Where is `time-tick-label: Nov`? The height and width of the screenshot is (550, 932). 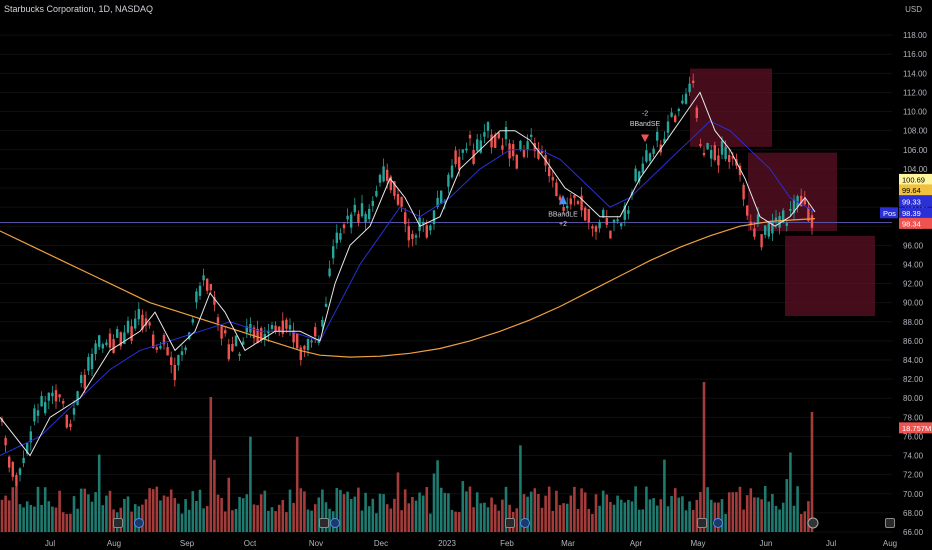 time-tick-label: Nov is located at coordinates (316, 543).